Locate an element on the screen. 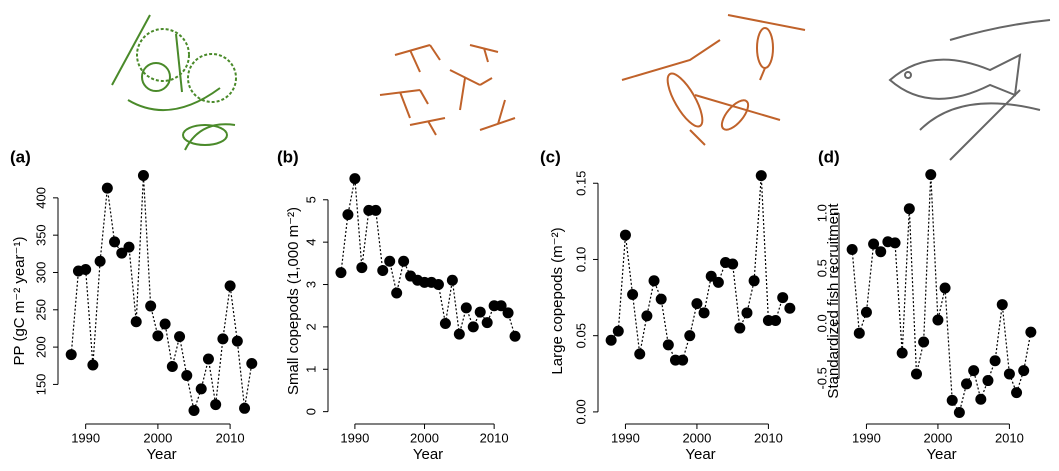  y-axis-title: Large copepods (m⁻²) is located at coordinates (557, 300).